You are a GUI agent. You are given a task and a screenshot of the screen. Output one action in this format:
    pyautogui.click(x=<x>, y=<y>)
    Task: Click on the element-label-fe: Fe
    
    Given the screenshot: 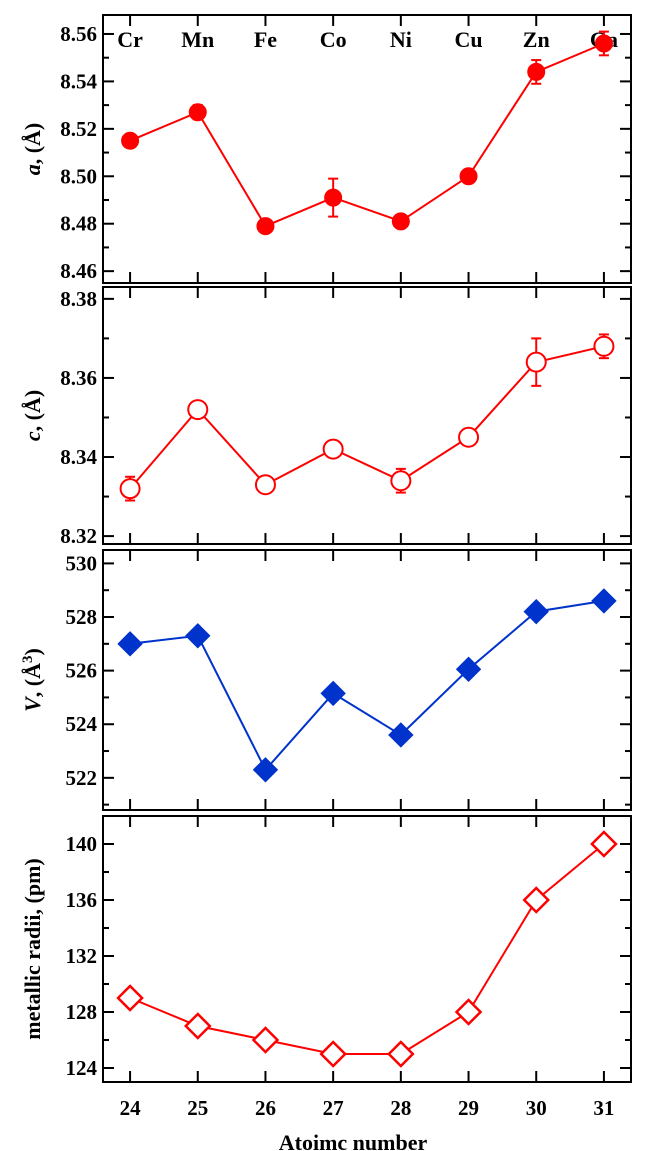 What is the action you would take?
    pyautogui.click(x=265, y=39)
    